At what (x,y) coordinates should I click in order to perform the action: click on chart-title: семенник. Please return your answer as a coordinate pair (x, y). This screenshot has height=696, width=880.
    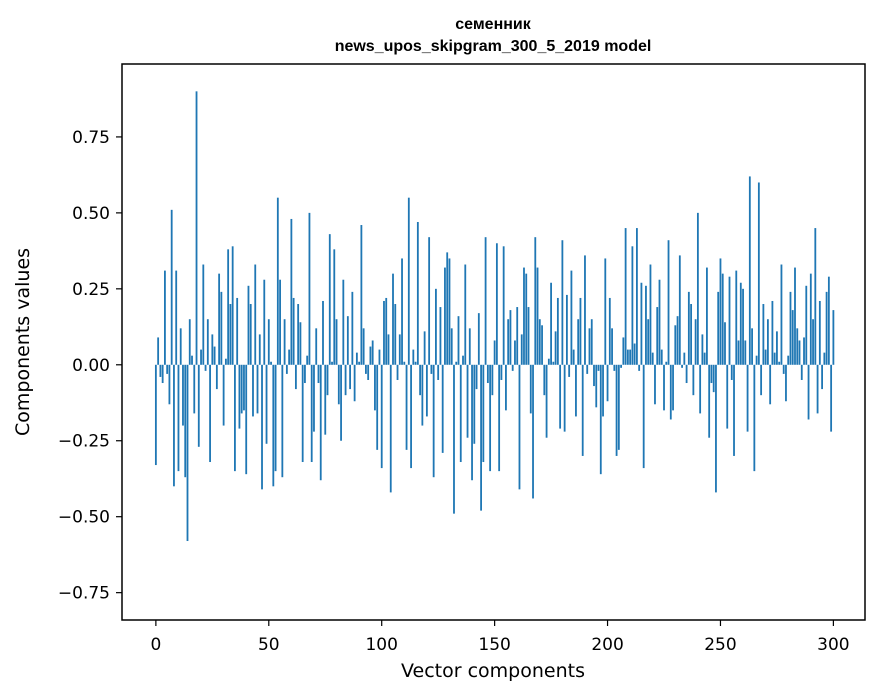
    Looking at the image, I should click on (493, 24).